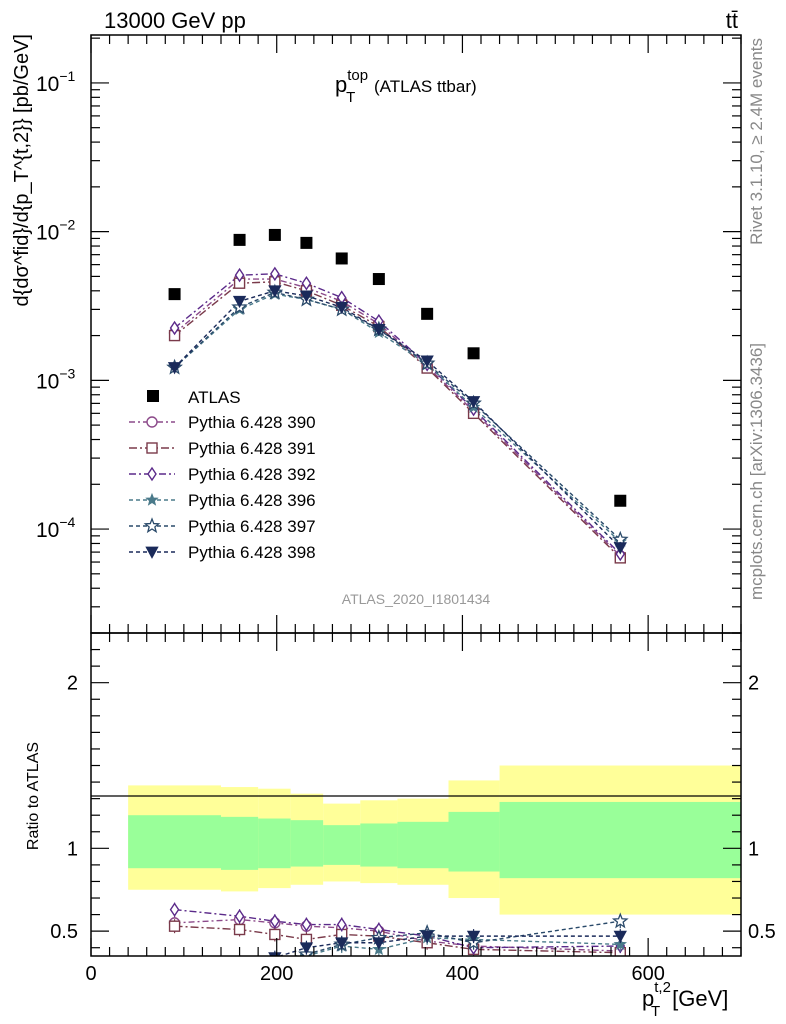 The width and height of the screenshot is (786, 1024). What do you see at coordinates (756, 471) in the screenshot?
I see `mcplots-label: mcplots.cern.ch [arXiv:1306.3436]` at bounding box center [756, 471].